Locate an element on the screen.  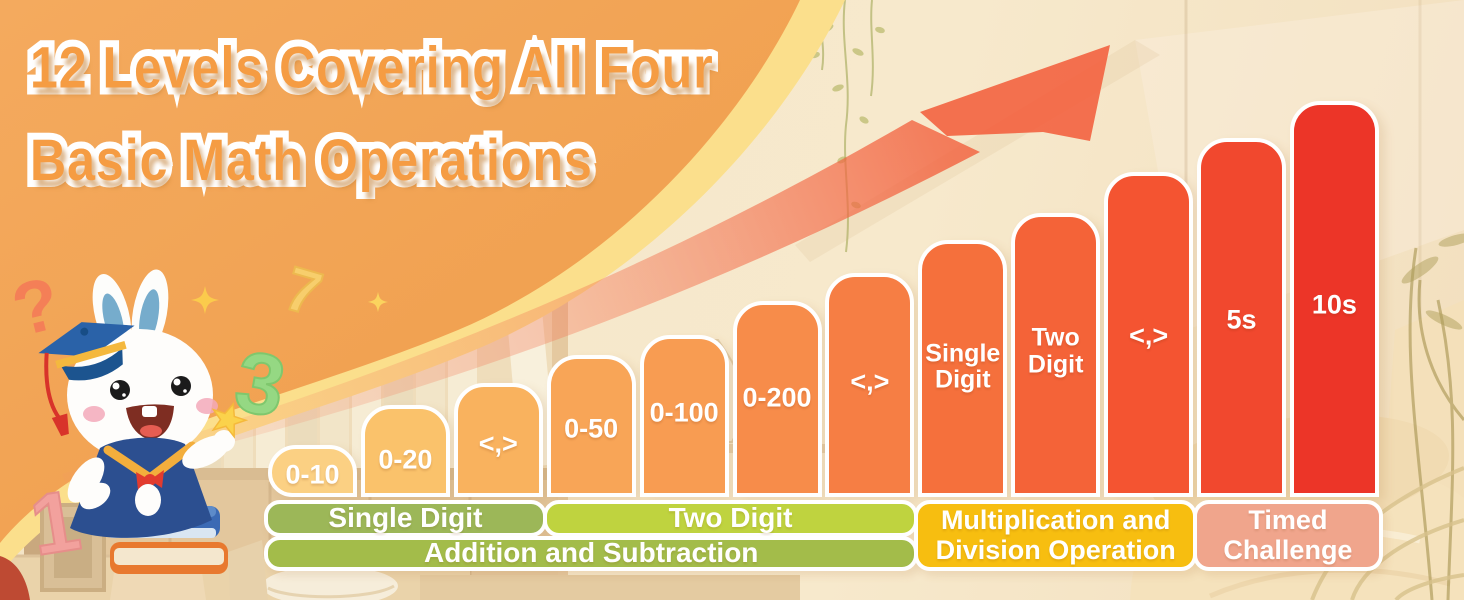
wood-block is located at coordinates (248, 570).